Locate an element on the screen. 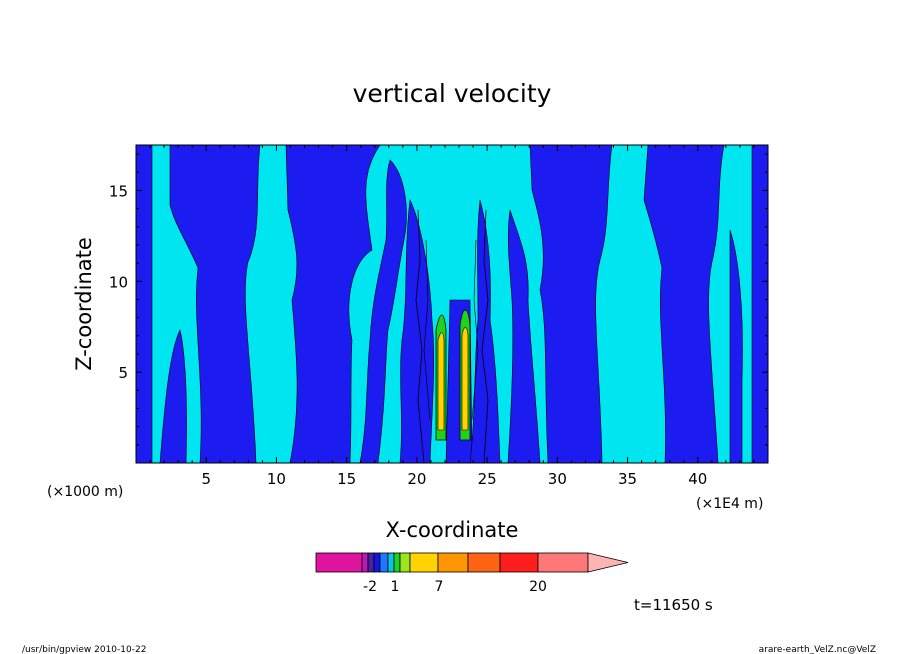  y-tick-labels: 5 10 15 is located at coordinates (118, 282).